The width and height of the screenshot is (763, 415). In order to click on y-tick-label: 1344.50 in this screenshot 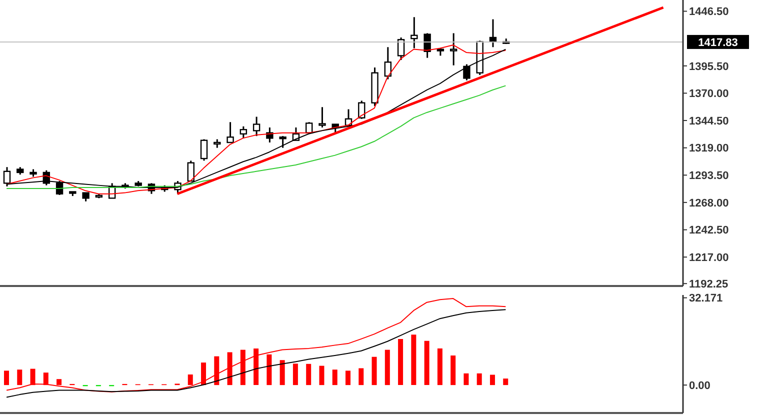, I will do `click(709, 121)`.